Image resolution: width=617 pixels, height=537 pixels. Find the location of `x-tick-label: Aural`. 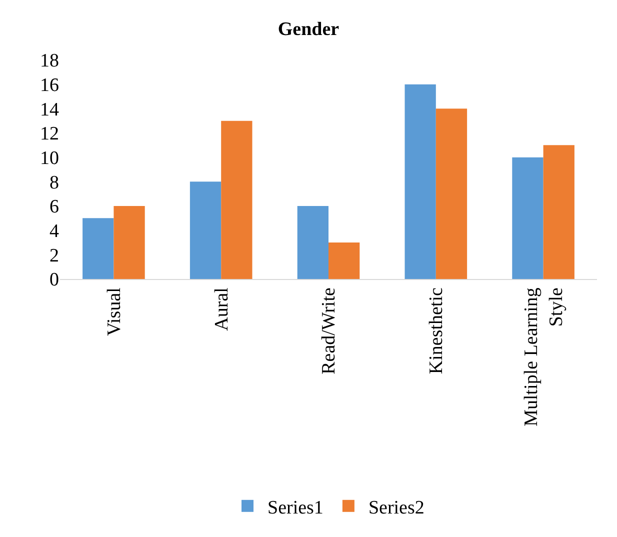

x-tick-label: Aural is located at coordinates (221, 309).